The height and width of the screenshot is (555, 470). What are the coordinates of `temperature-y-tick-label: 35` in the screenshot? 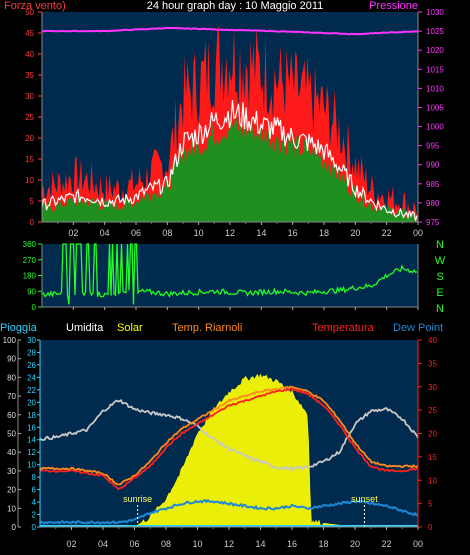 It's located at (432, 363).